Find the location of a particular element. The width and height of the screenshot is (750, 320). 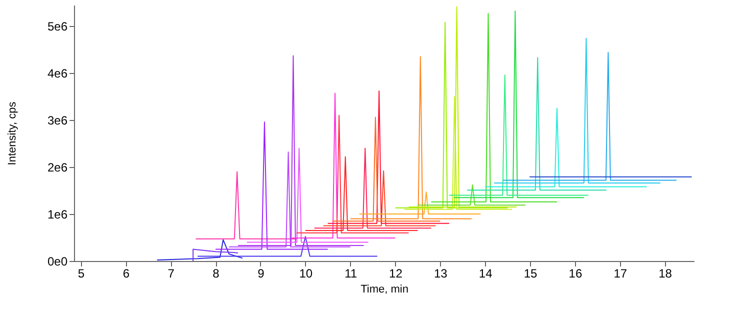

y-tick-label: 4e6 is located at coordinates (57, 73).